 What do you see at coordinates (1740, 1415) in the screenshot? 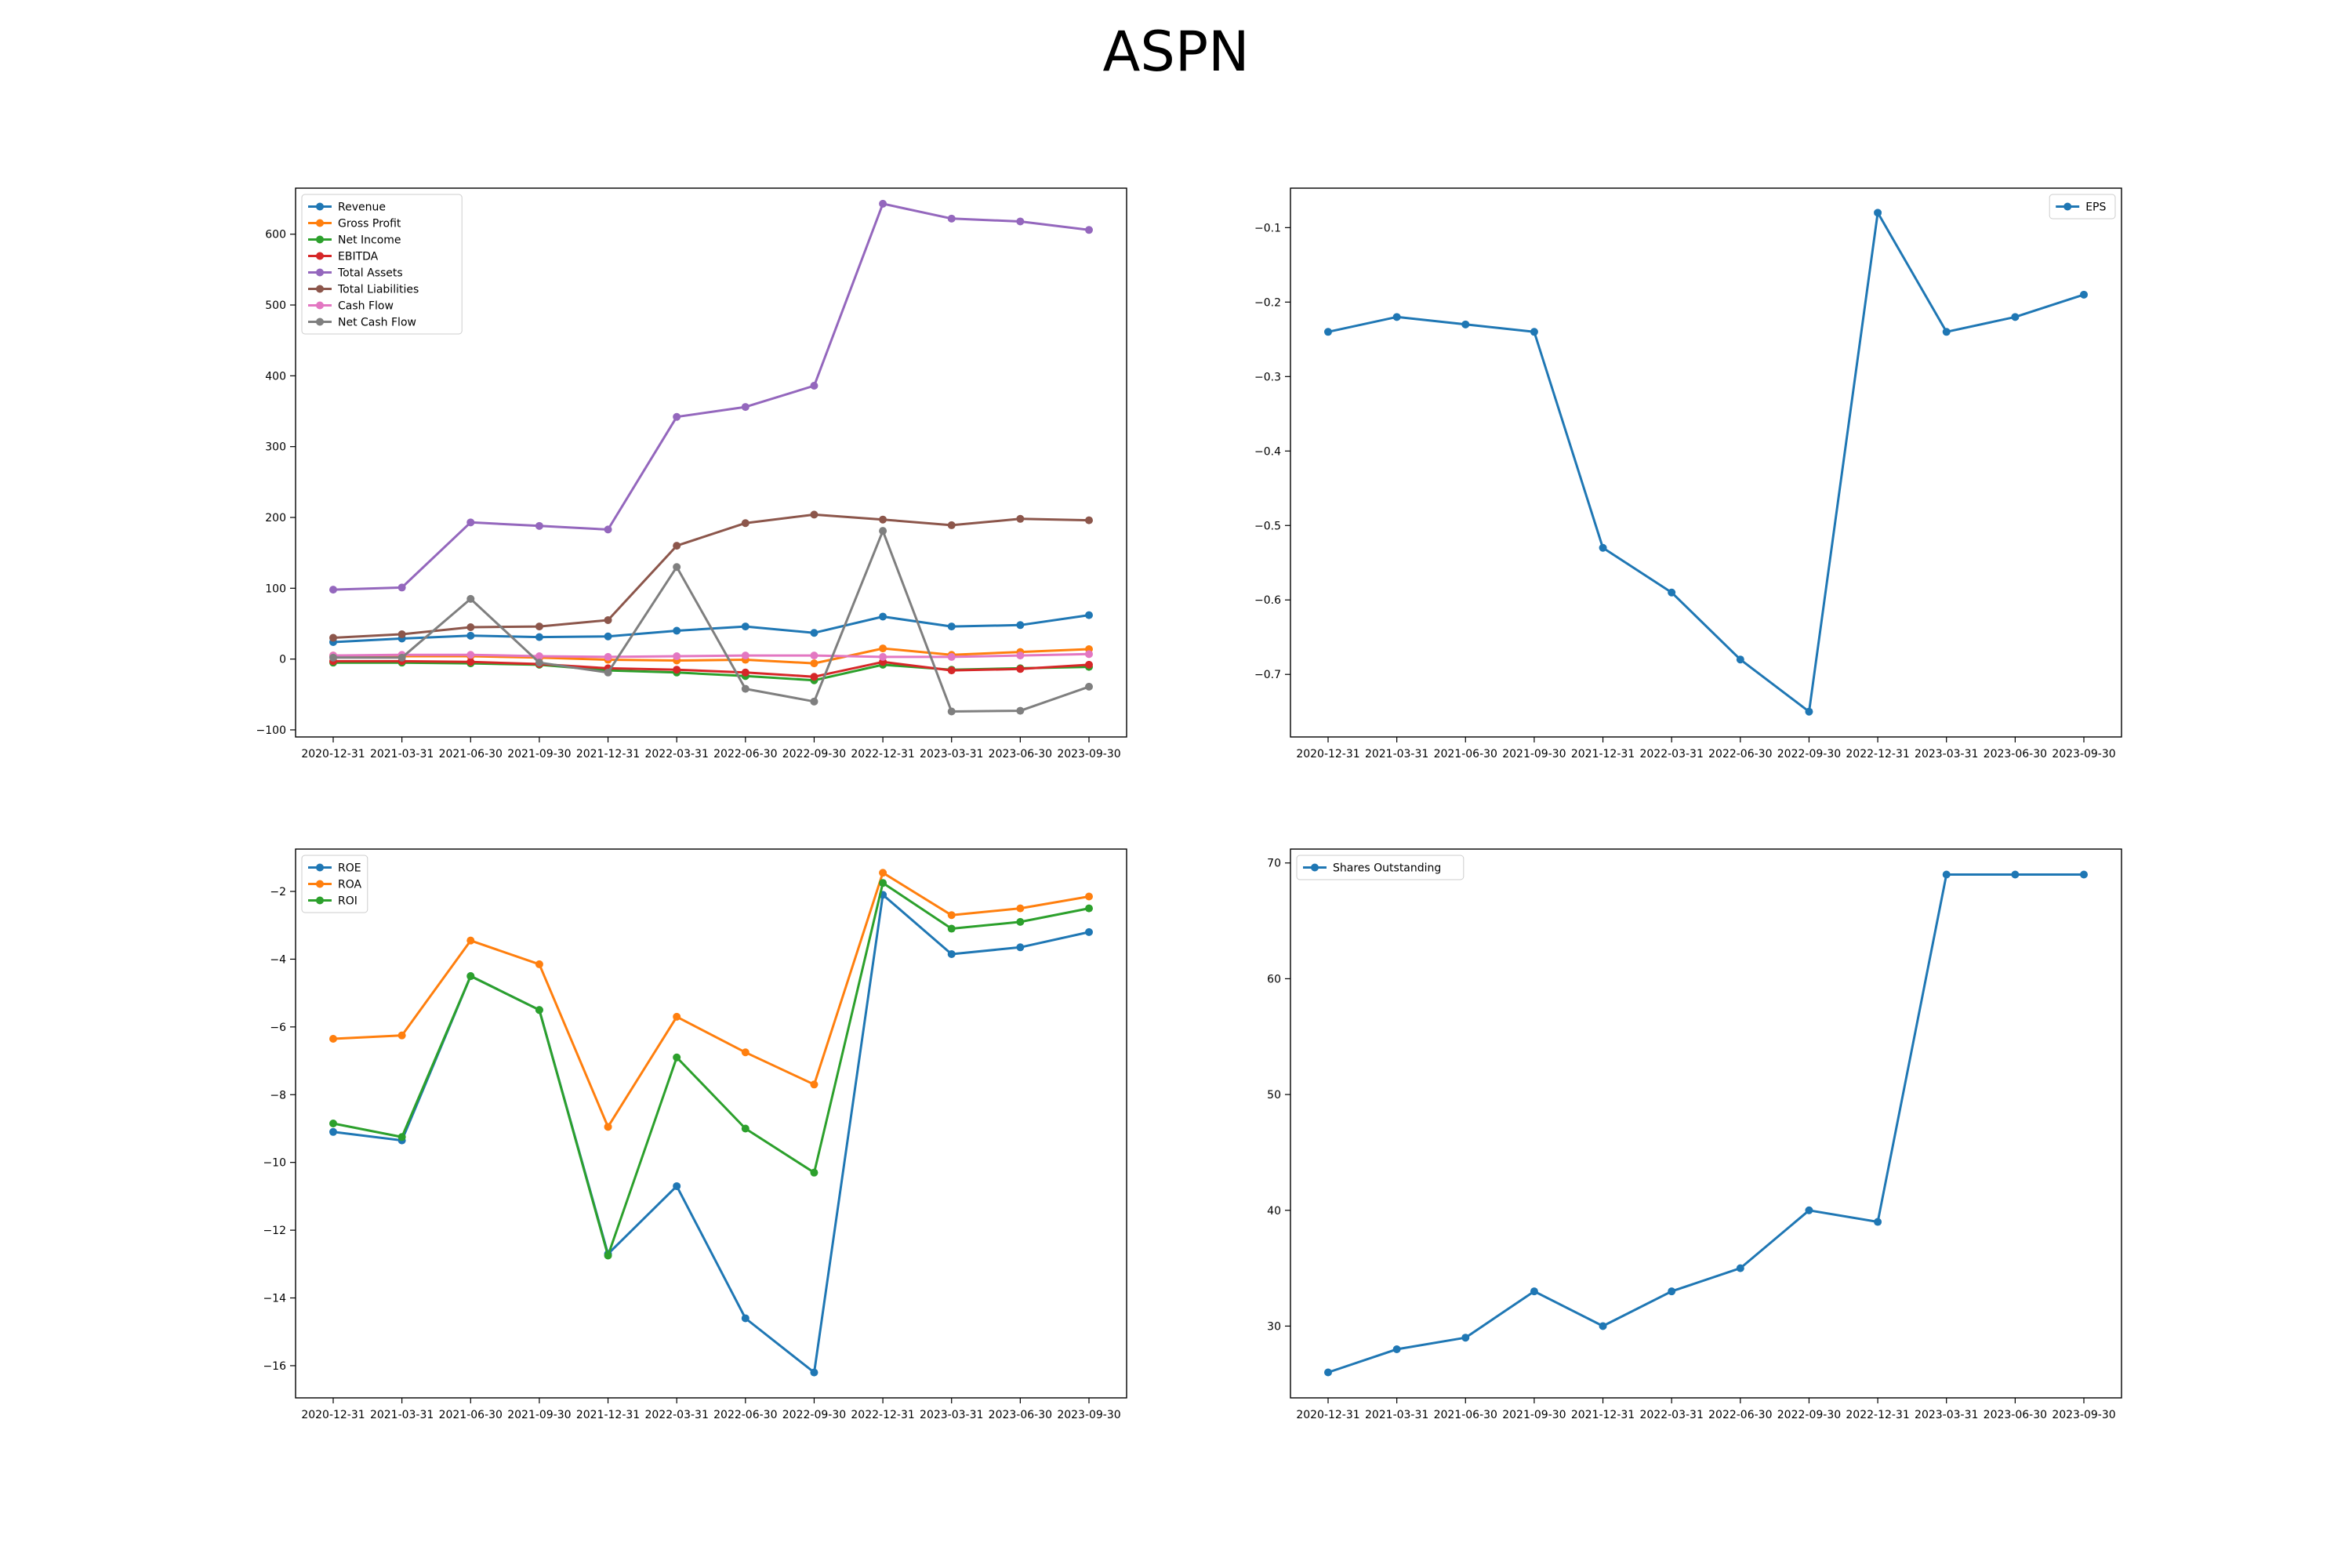
I see `x-tick-label: 2022-06-30` at bounding box center [1740, 1415].